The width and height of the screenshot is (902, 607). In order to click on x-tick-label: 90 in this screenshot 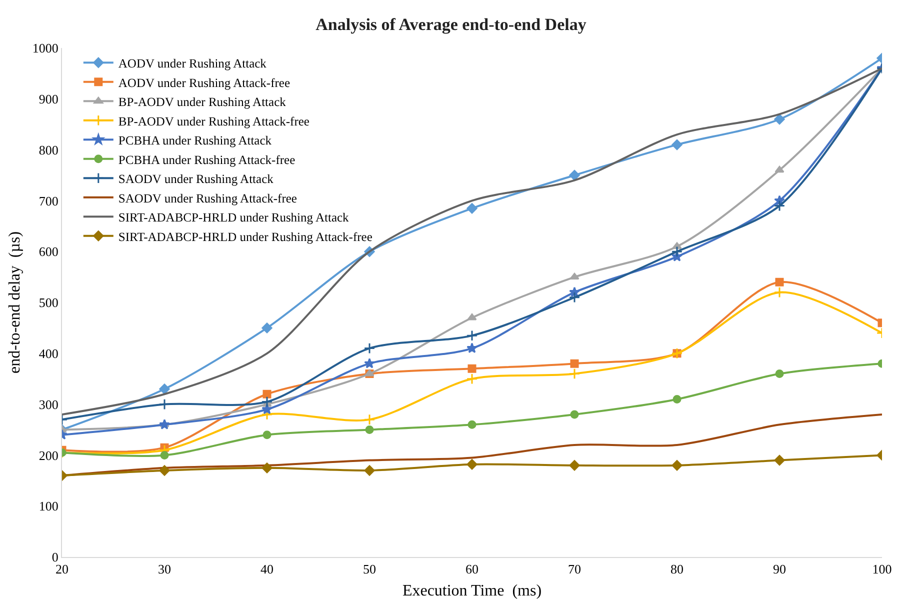, I will do `click(779, 569)`.